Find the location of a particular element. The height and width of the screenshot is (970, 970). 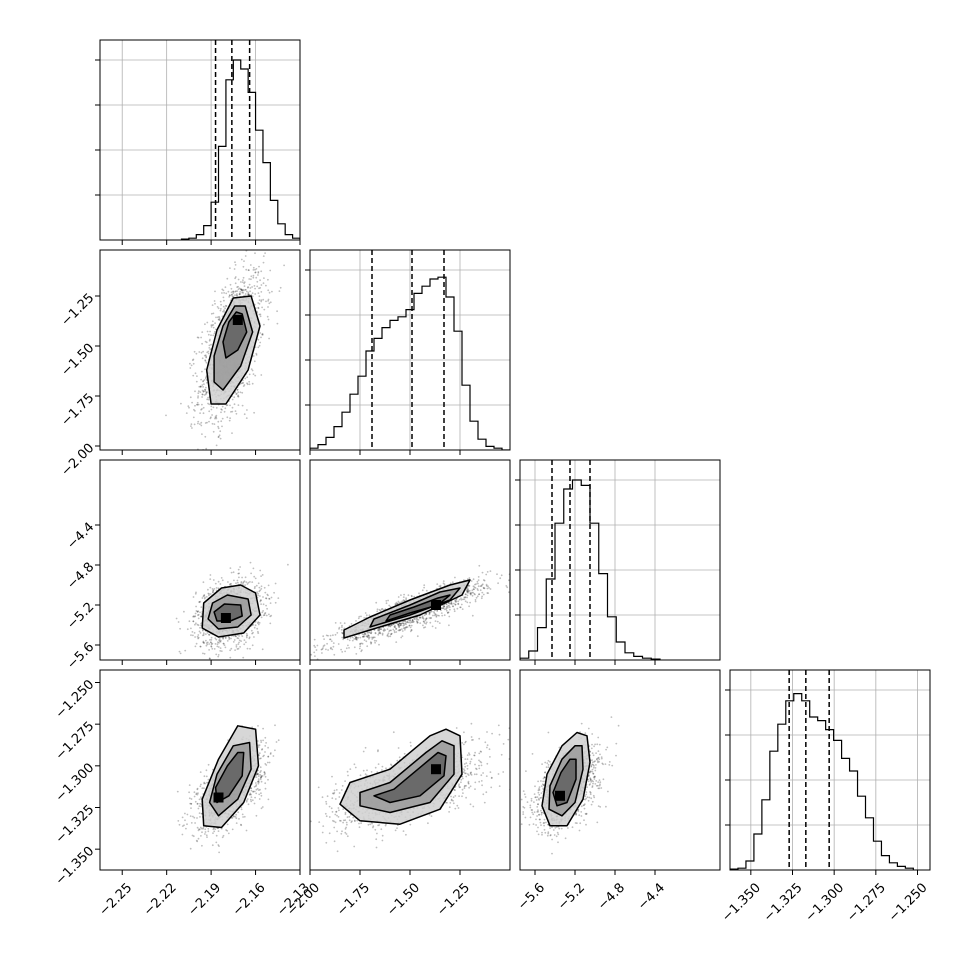

axes-frame is located at coordinates (830, 770).